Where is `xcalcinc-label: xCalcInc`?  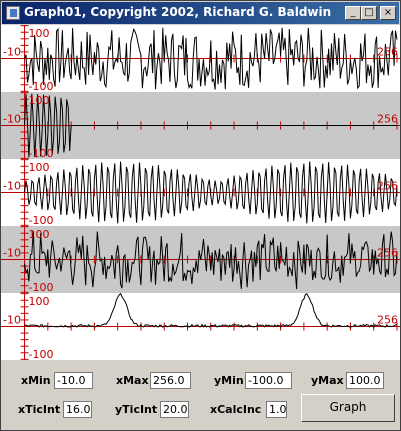
xcalcinc-label: xCalcInc is located at coordinates (236, 409).